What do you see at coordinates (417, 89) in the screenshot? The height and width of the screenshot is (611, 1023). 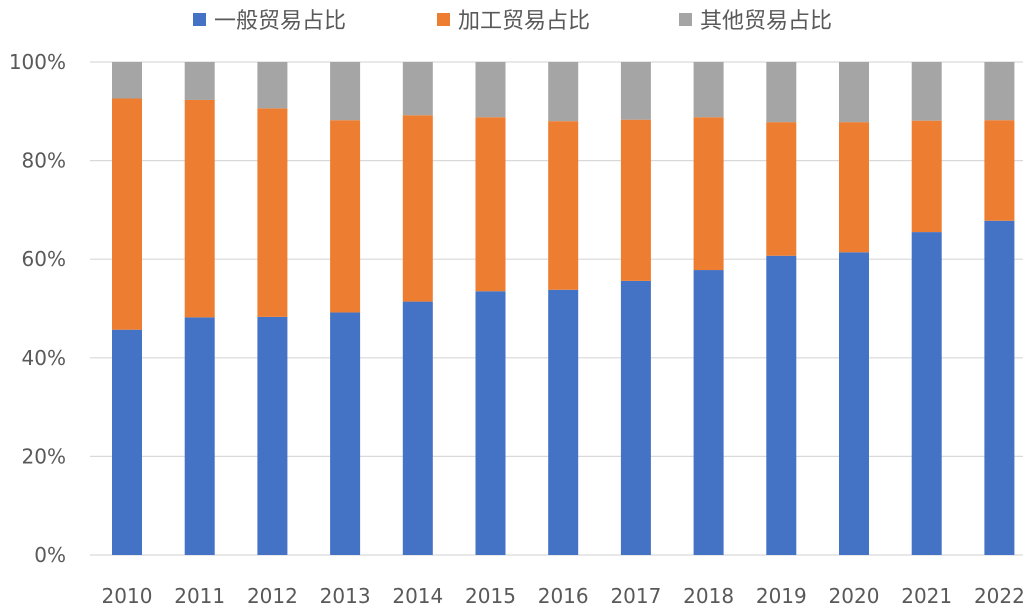 I see `bar-segment-3-2014` at bounding box center [417, 89].